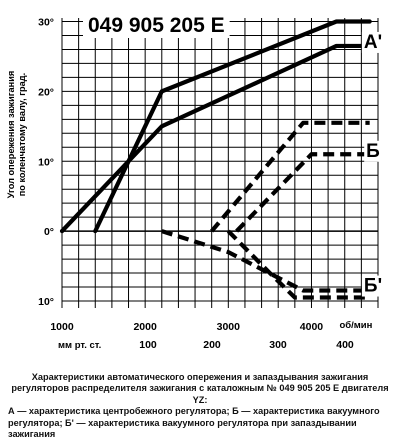  What do you see at coordinates (212, 345) in the screenshot?
I see `x-tick-label-vacuum: 200` at bounding box center [212, 345].